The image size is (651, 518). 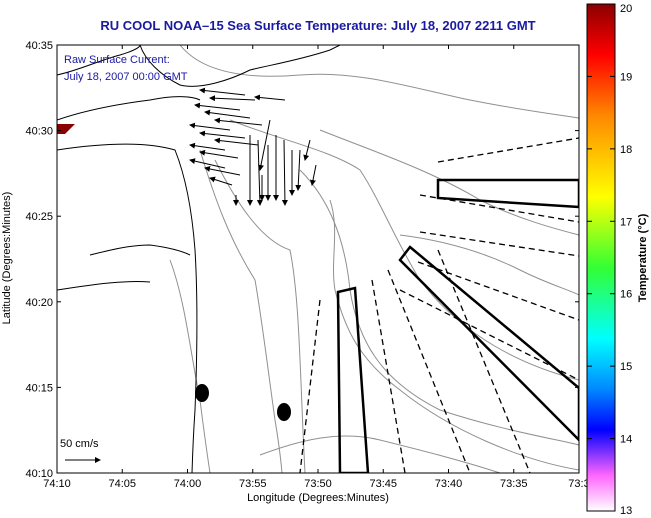 What do you see at coordinates (253, 484) in the screenshot?
I see `x-tick-label: 73:55` at bounding box center [253, 484].